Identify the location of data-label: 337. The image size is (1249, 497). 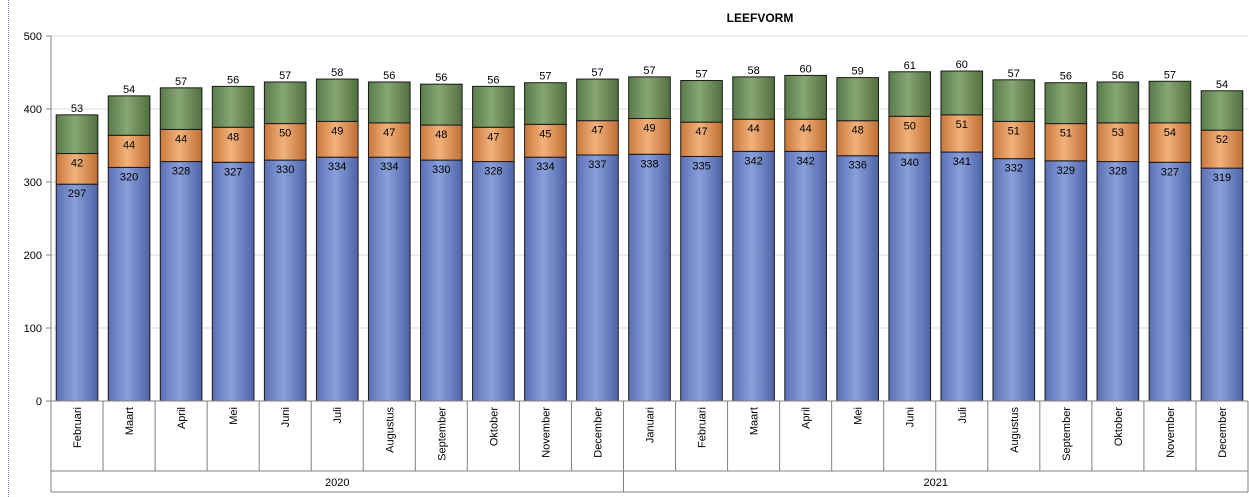
(597, 165).